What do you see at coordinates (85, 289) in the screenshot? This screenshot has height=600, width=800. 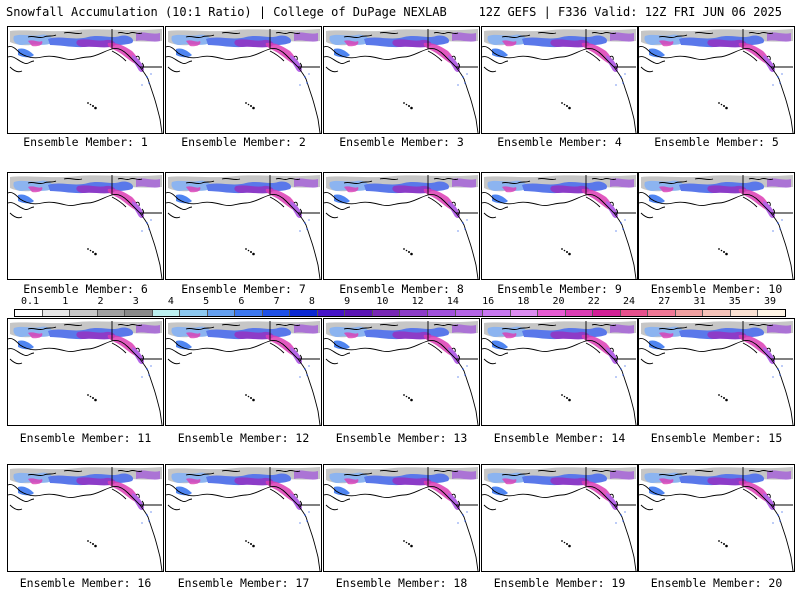 I see `ensemble-member-label: Ensemble Member: 6` at bounding box center [85, 289].